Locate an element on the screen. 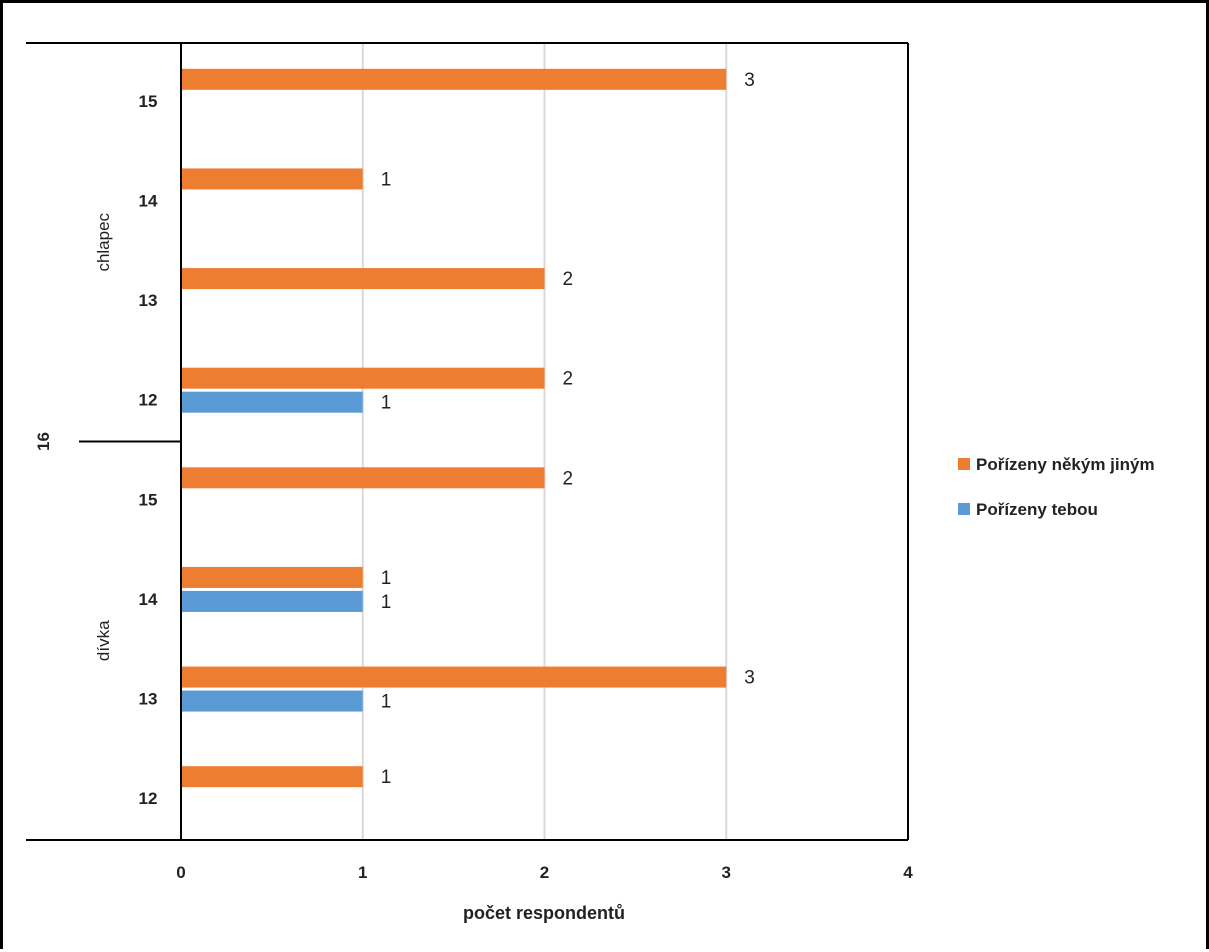 The image size is (1209, 952). x-axis-title: počet respondentů is located at coordinates (544, 913).